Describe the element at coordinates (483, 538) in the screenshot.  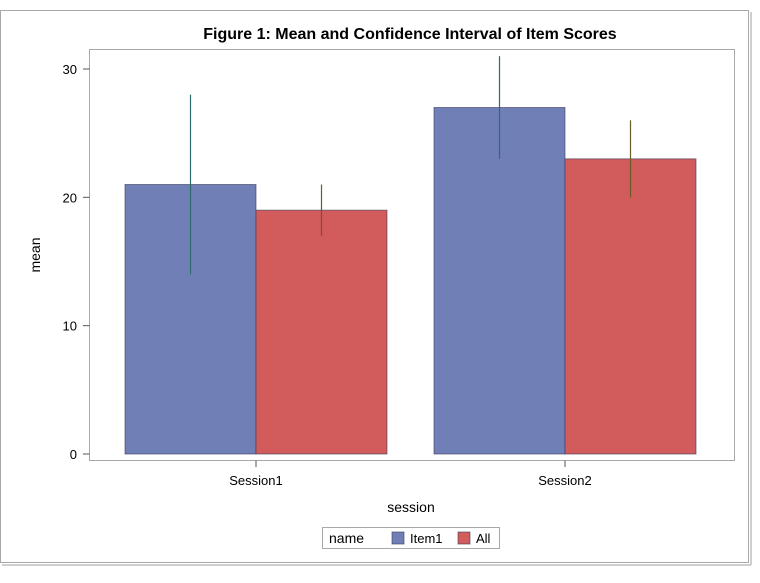
I see `legend-label-all: All` at that location.